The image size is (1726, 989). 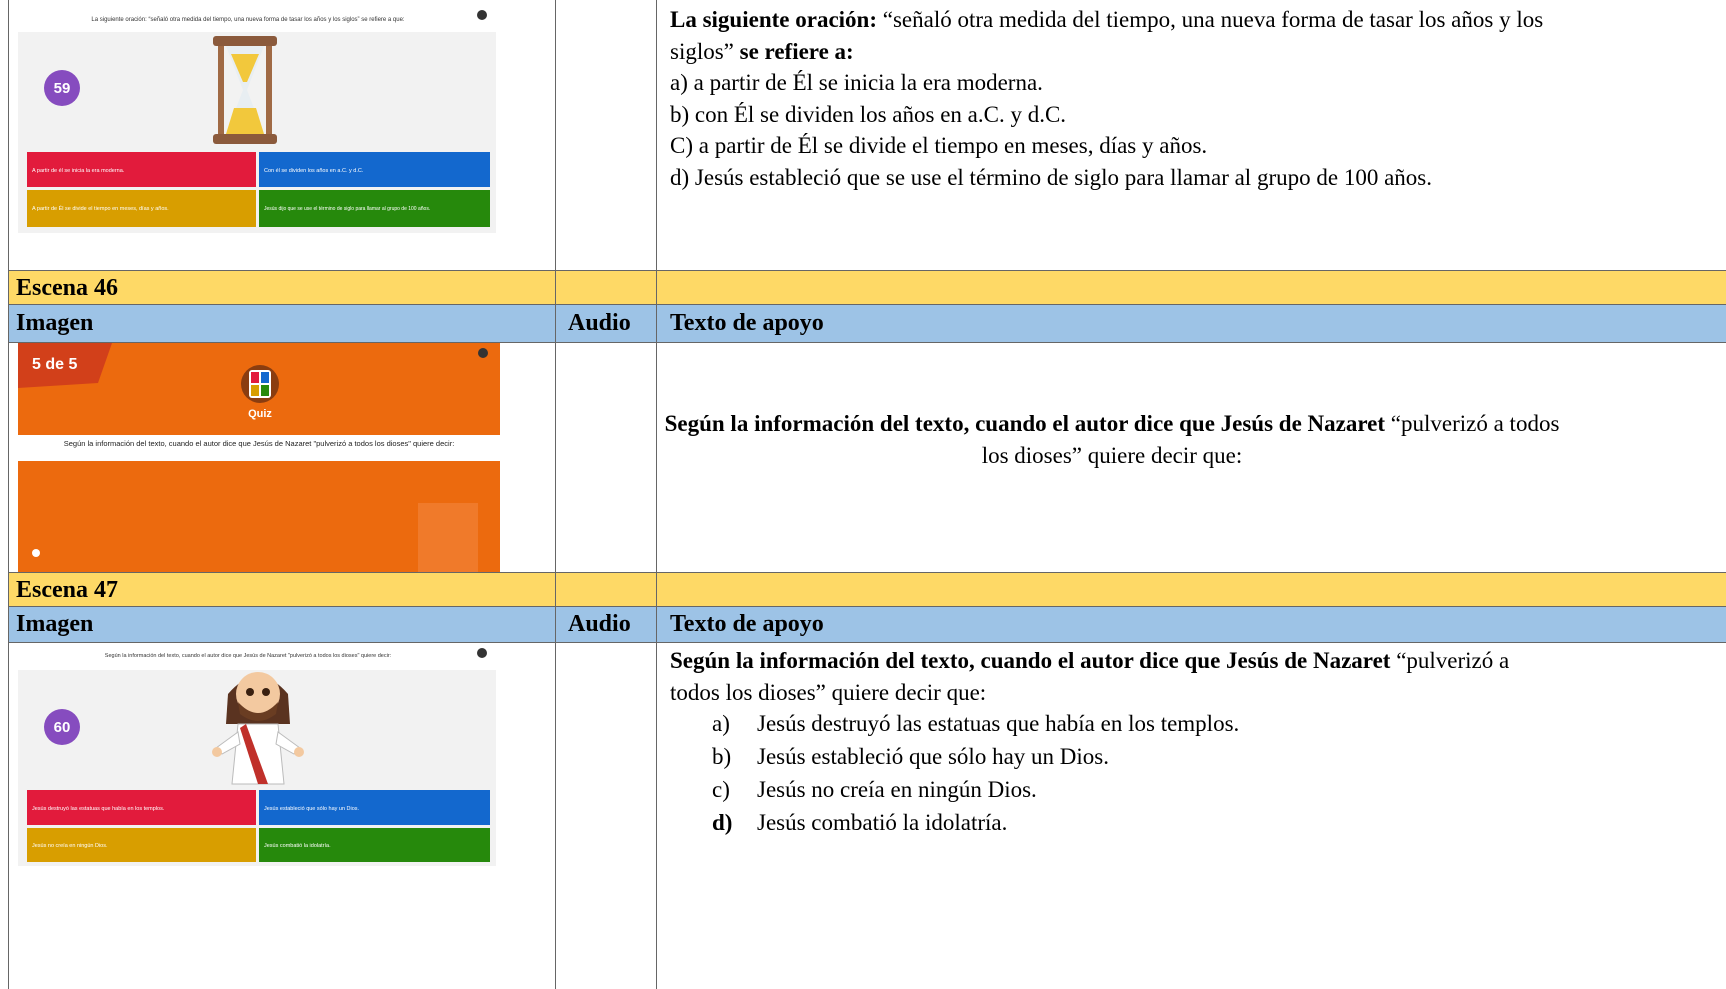 What do you see at coordinates (722, 822) in the screenshot?
I see `option-letter: d)` at bounding box center [722, 822].